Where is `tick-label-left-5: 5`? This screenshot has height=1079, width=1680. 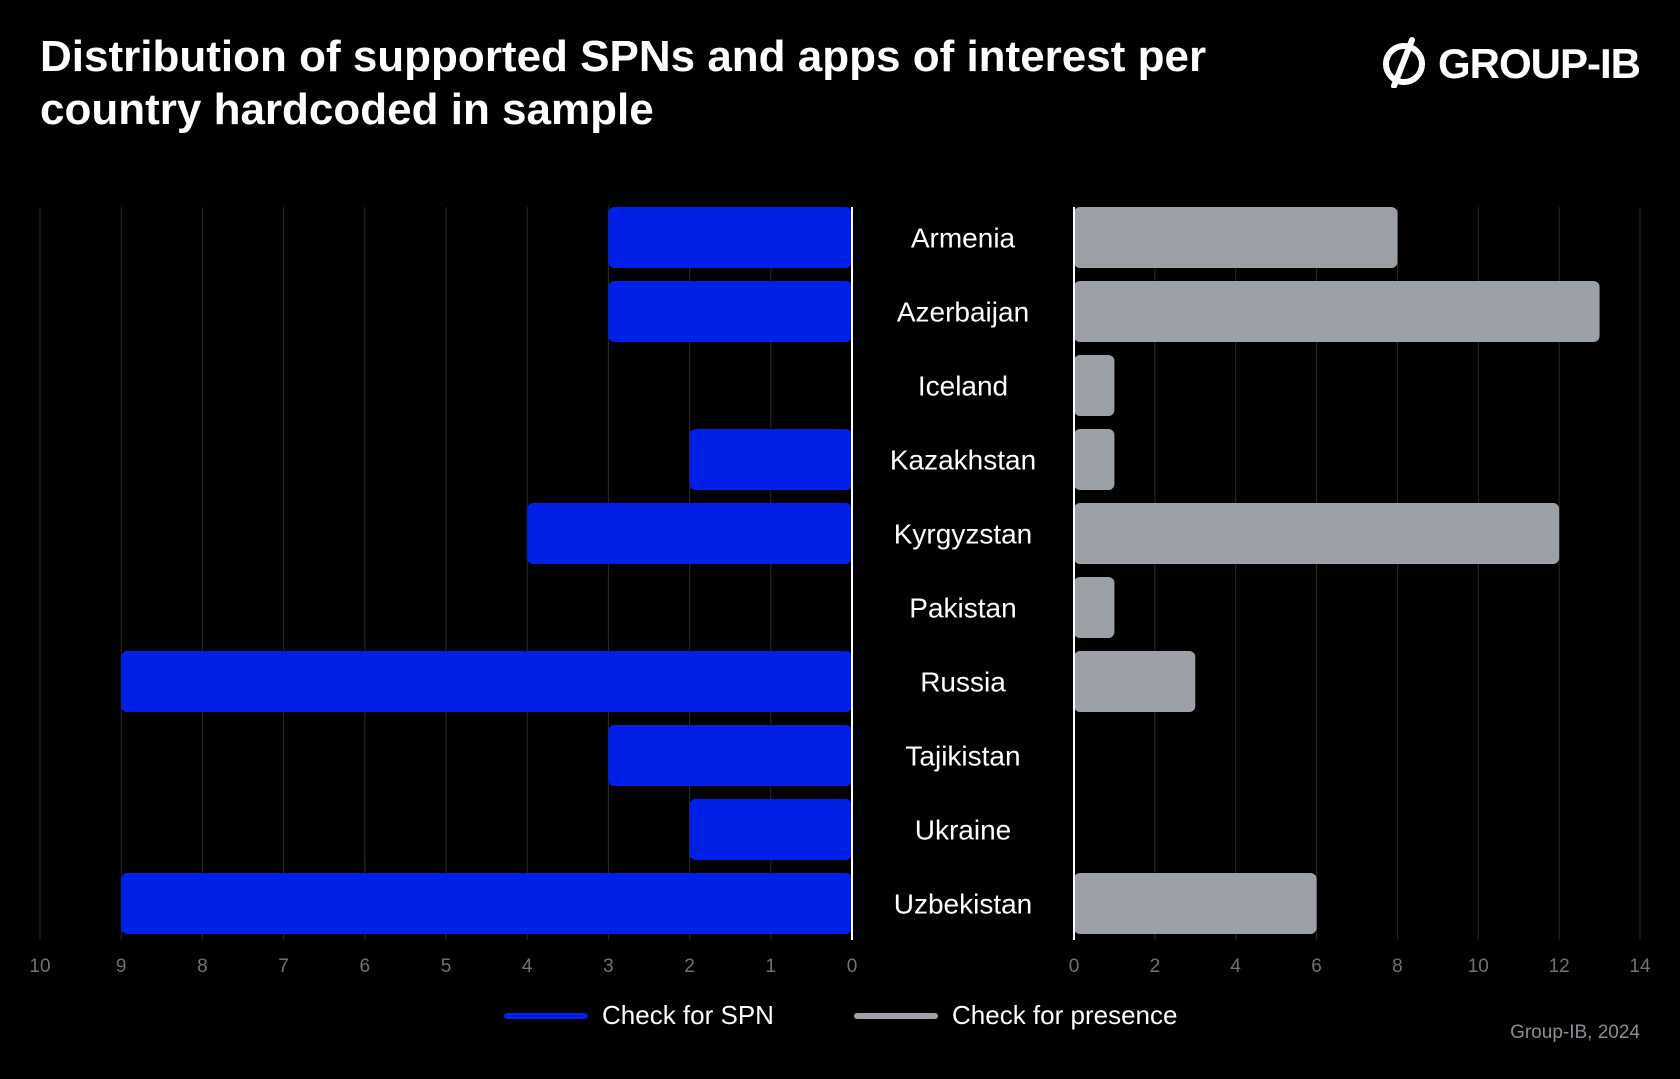 tick-label-left-5: 5 is located at coordinates (446, 966).